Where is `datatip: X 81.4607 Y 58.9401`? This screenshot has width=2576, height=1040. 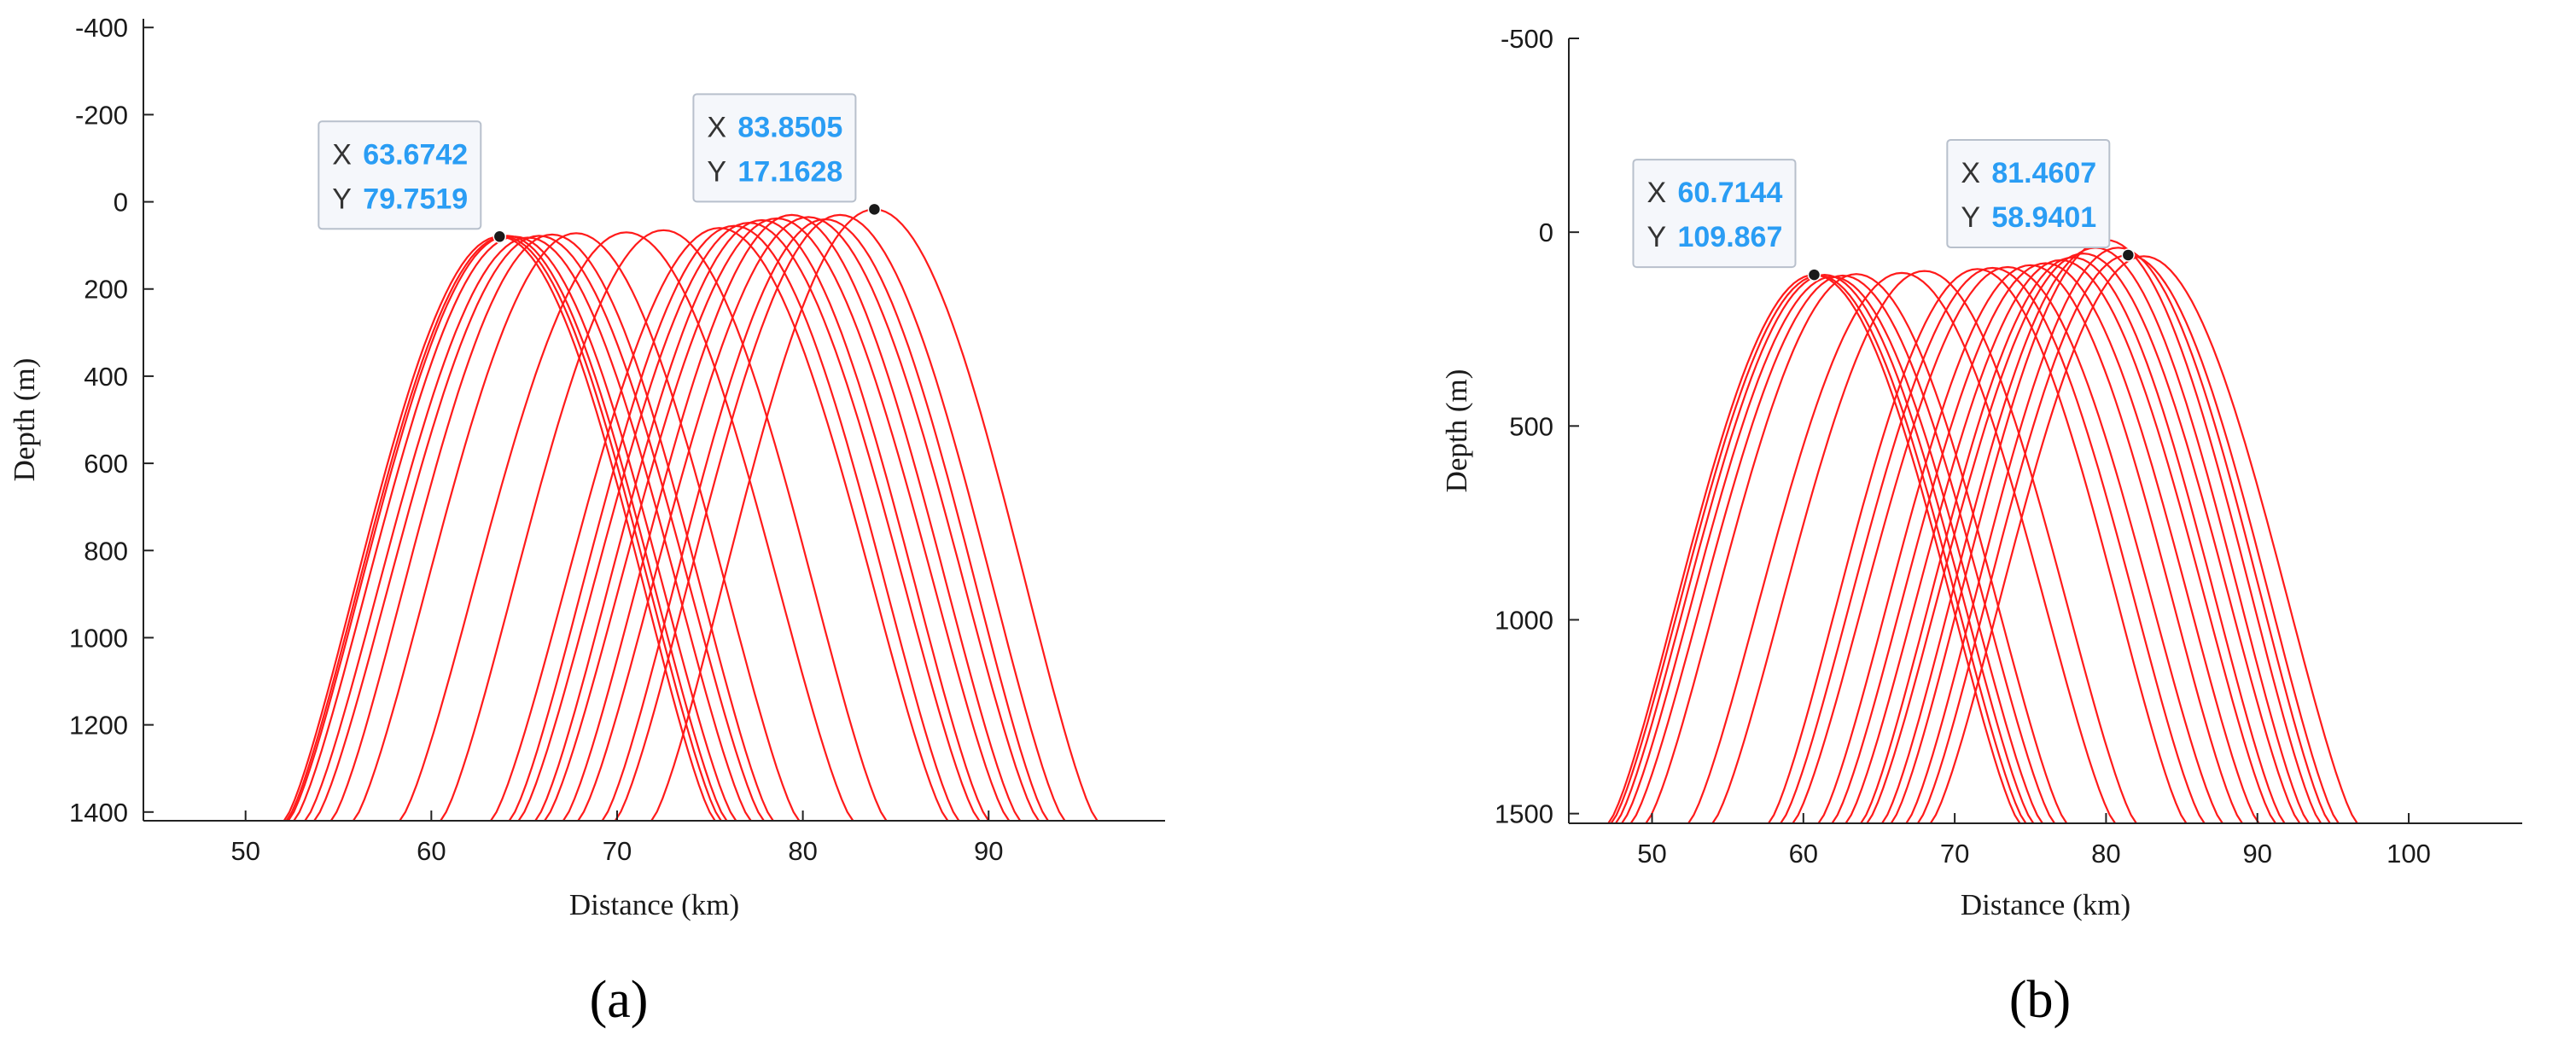
datatip: X 81.4607 Y 58.9401 is located at coordinates (2041, 200).